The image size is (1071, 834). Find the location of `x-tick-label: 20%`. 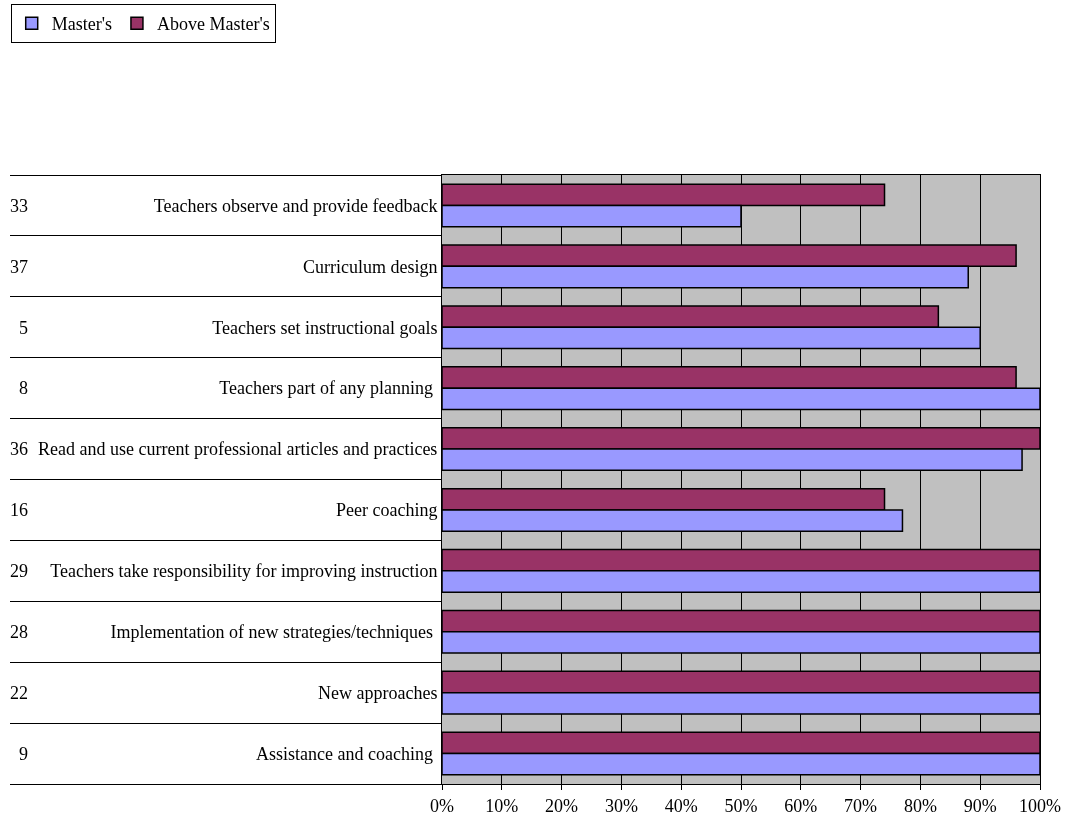

x-tick-label: 20% is located at coordinates (562, 805).